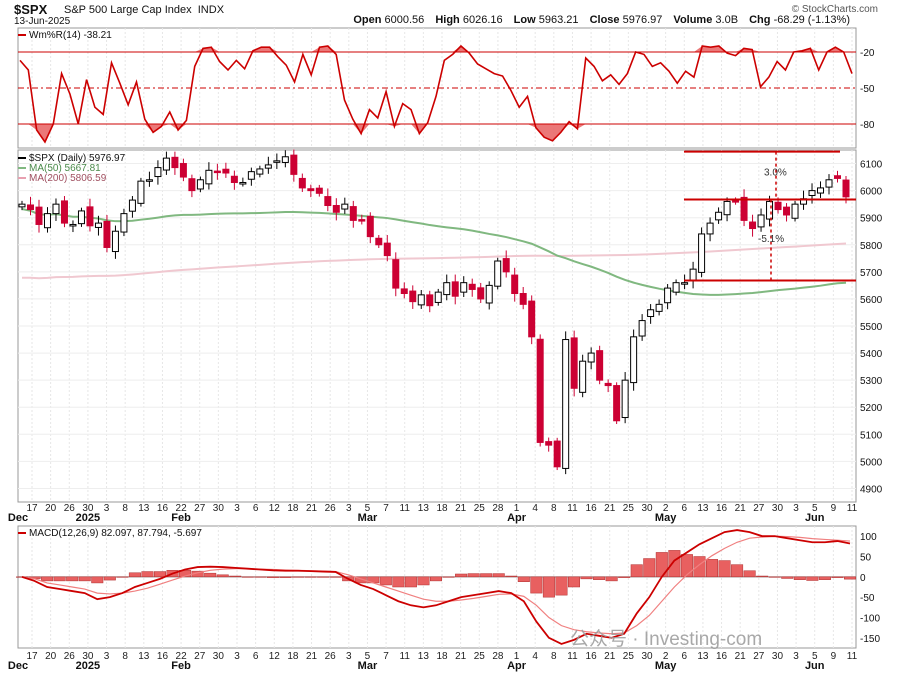  Describe the element at coordinates (22, 533) in the screenshot. I see `macd-legend-swatch` at that location.